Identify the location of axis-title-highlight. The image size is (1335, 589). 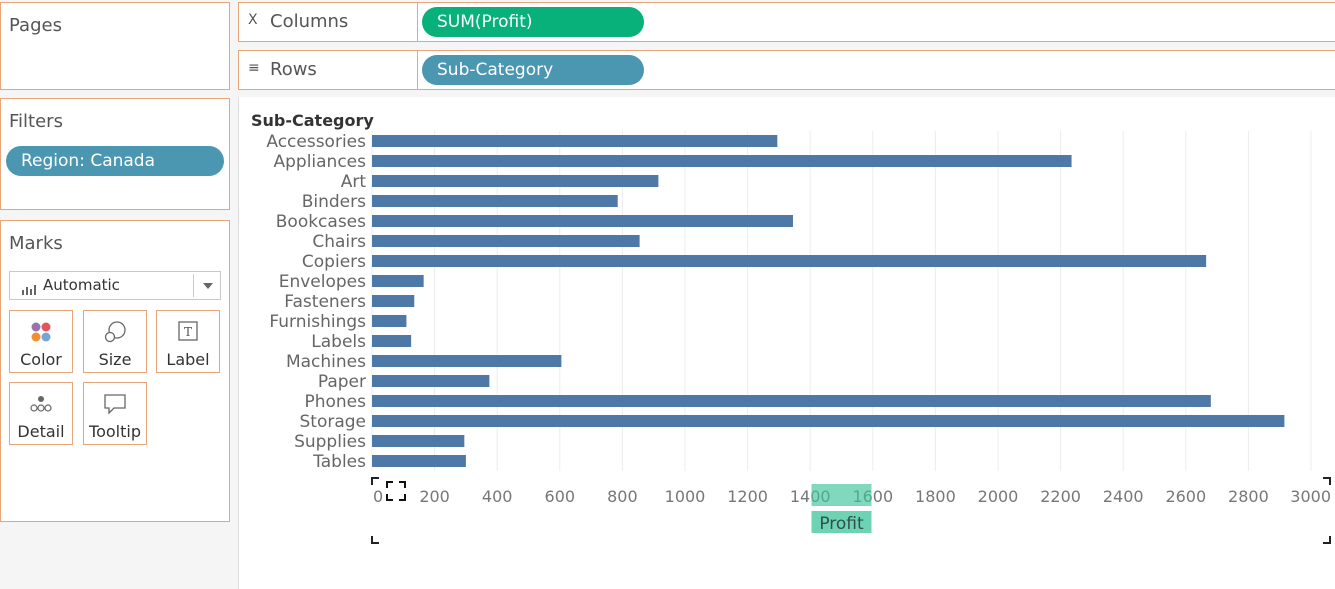
(841, 522).